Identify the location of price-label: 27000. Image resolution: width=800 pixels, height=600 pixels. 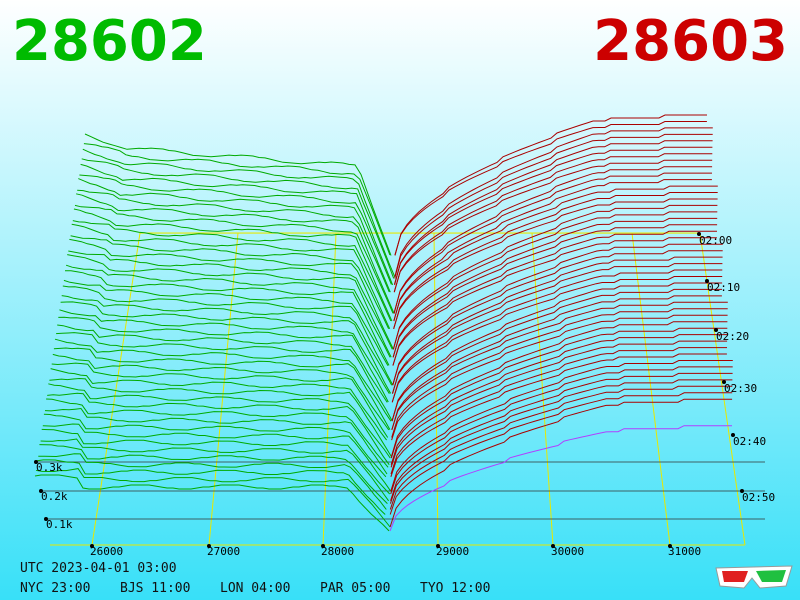
(223, 551).